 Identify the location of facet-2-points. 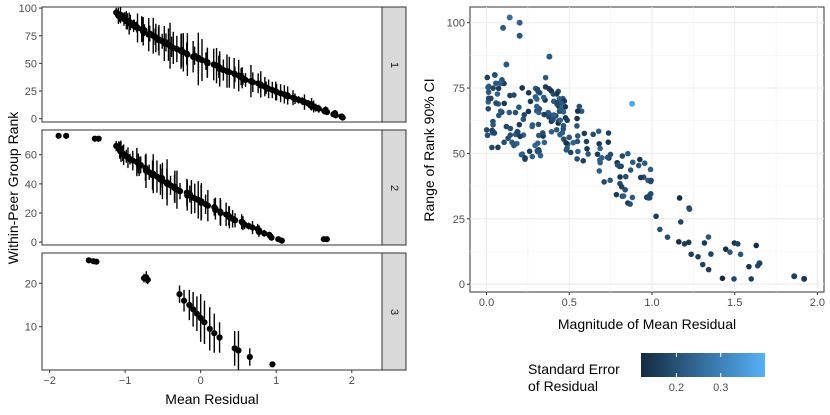
(192, 188).